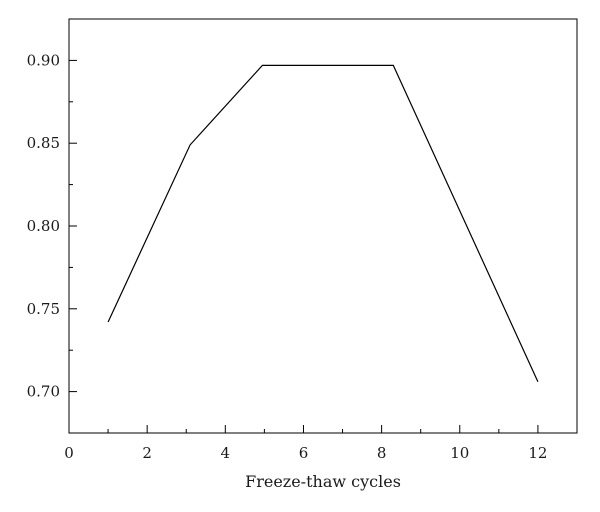 The image size is (600, 512). Describe the element at coordinates (382, 453) in the screenshot. I see `x-tick-label: 8` at that location.